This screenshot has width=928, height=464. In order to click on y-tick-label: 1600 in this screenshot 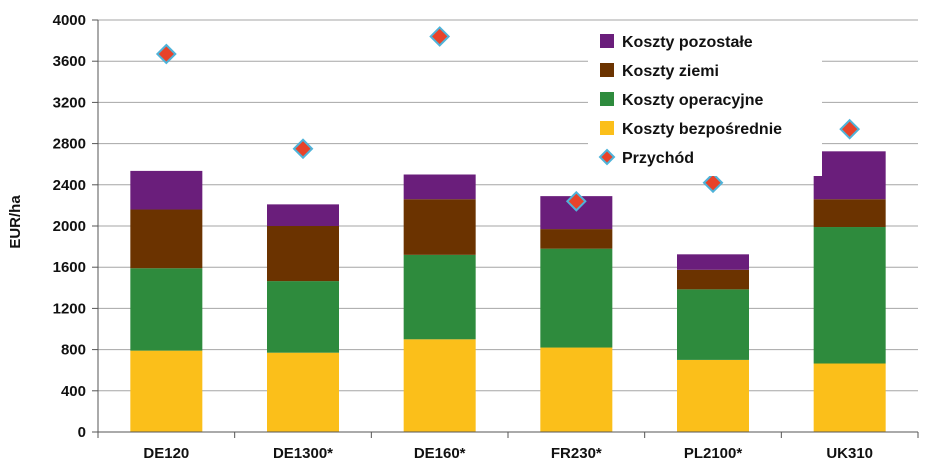, I will do `click(69, 267)`.